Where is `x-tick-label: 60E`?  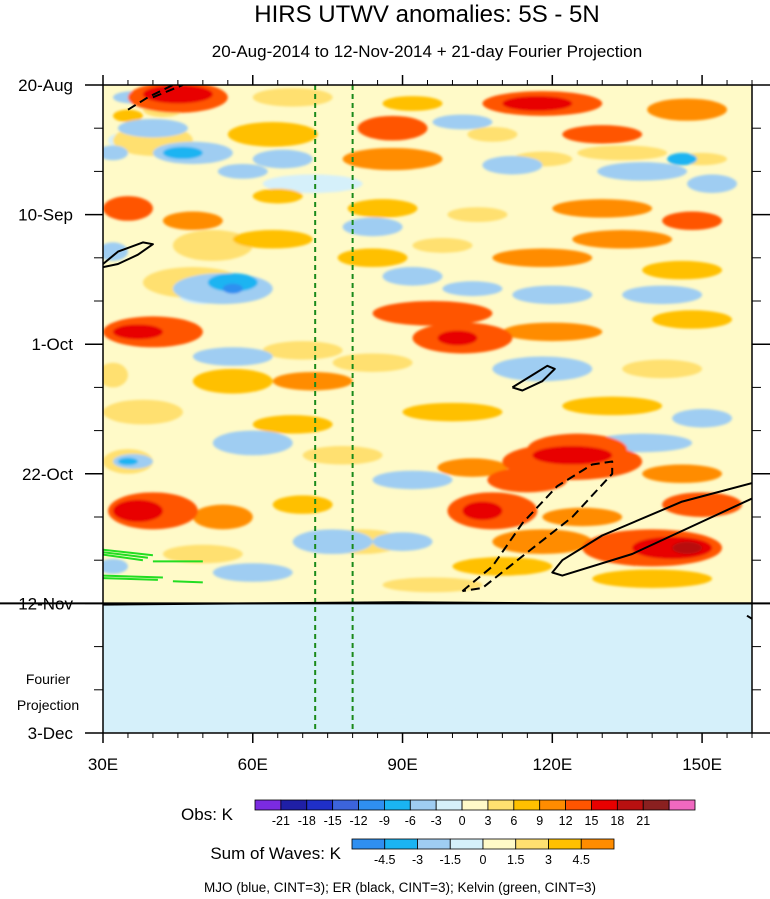
x-tick-label: 60E is located at coordinates (253, 764).